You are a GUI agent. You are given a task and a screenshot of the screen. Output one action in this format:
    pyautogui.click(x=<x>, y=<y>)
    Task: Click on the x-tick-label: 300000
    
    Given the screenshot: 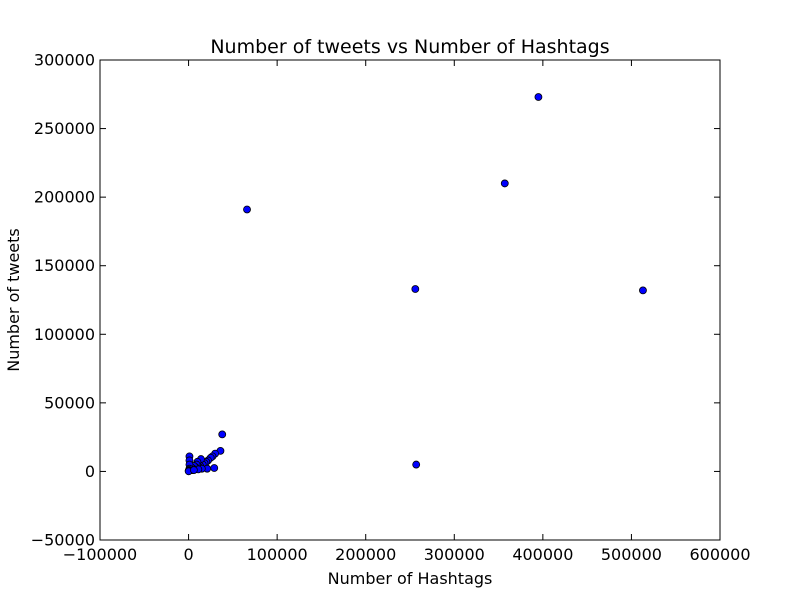 What is the action you would take?
    pyautogui.click(x=454, y=554)
    